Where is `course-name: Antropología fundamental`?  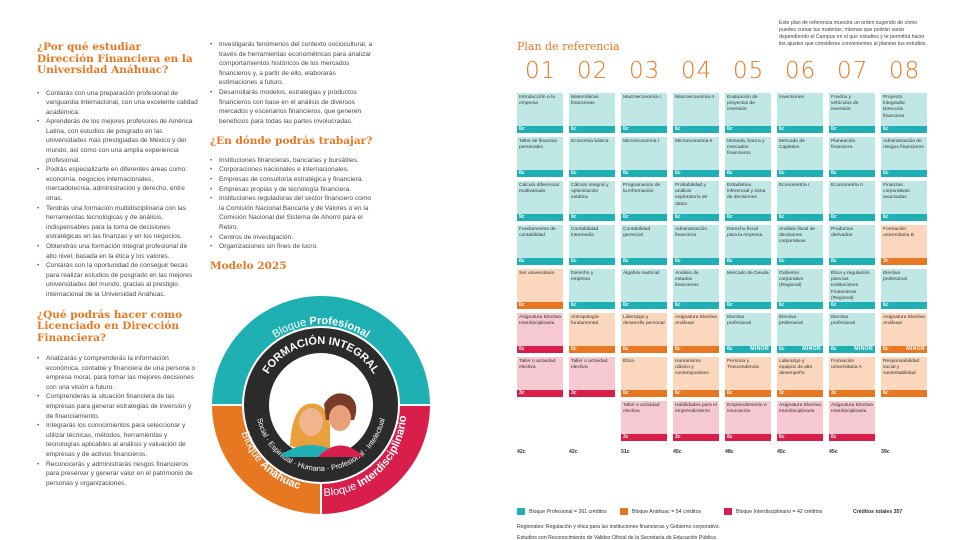
course-name: Antropología fundamental is located at coordinates (585, 321).